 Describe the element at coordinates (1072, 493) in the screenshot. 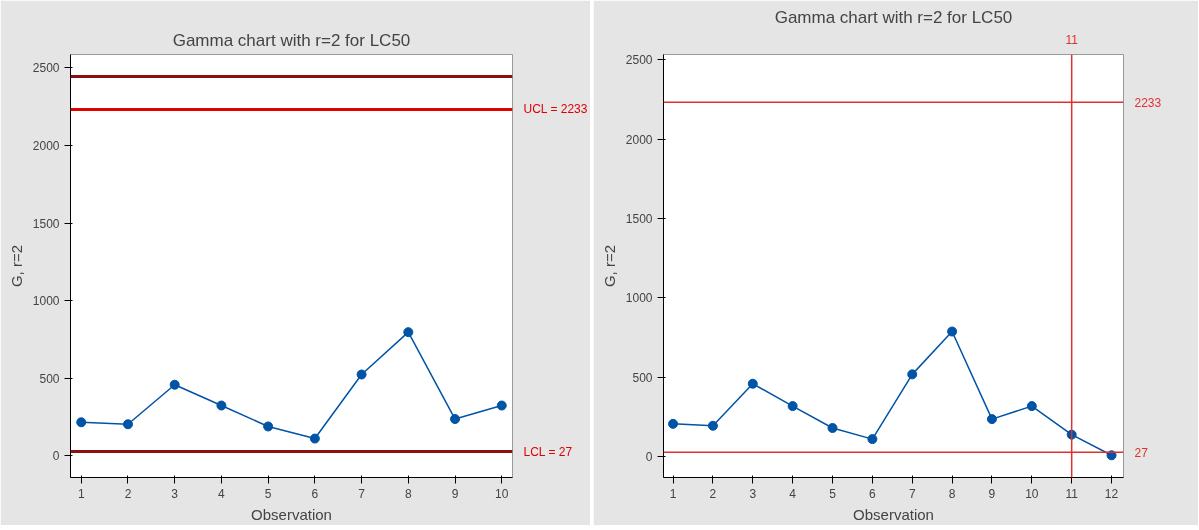

I see `x-tick-label: 11` at that location.